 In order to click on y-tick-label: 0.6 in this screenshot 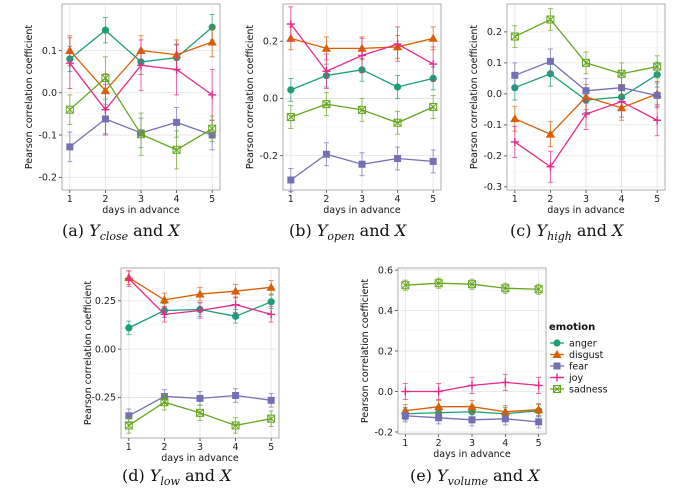, I will do `click(385, 270)`.